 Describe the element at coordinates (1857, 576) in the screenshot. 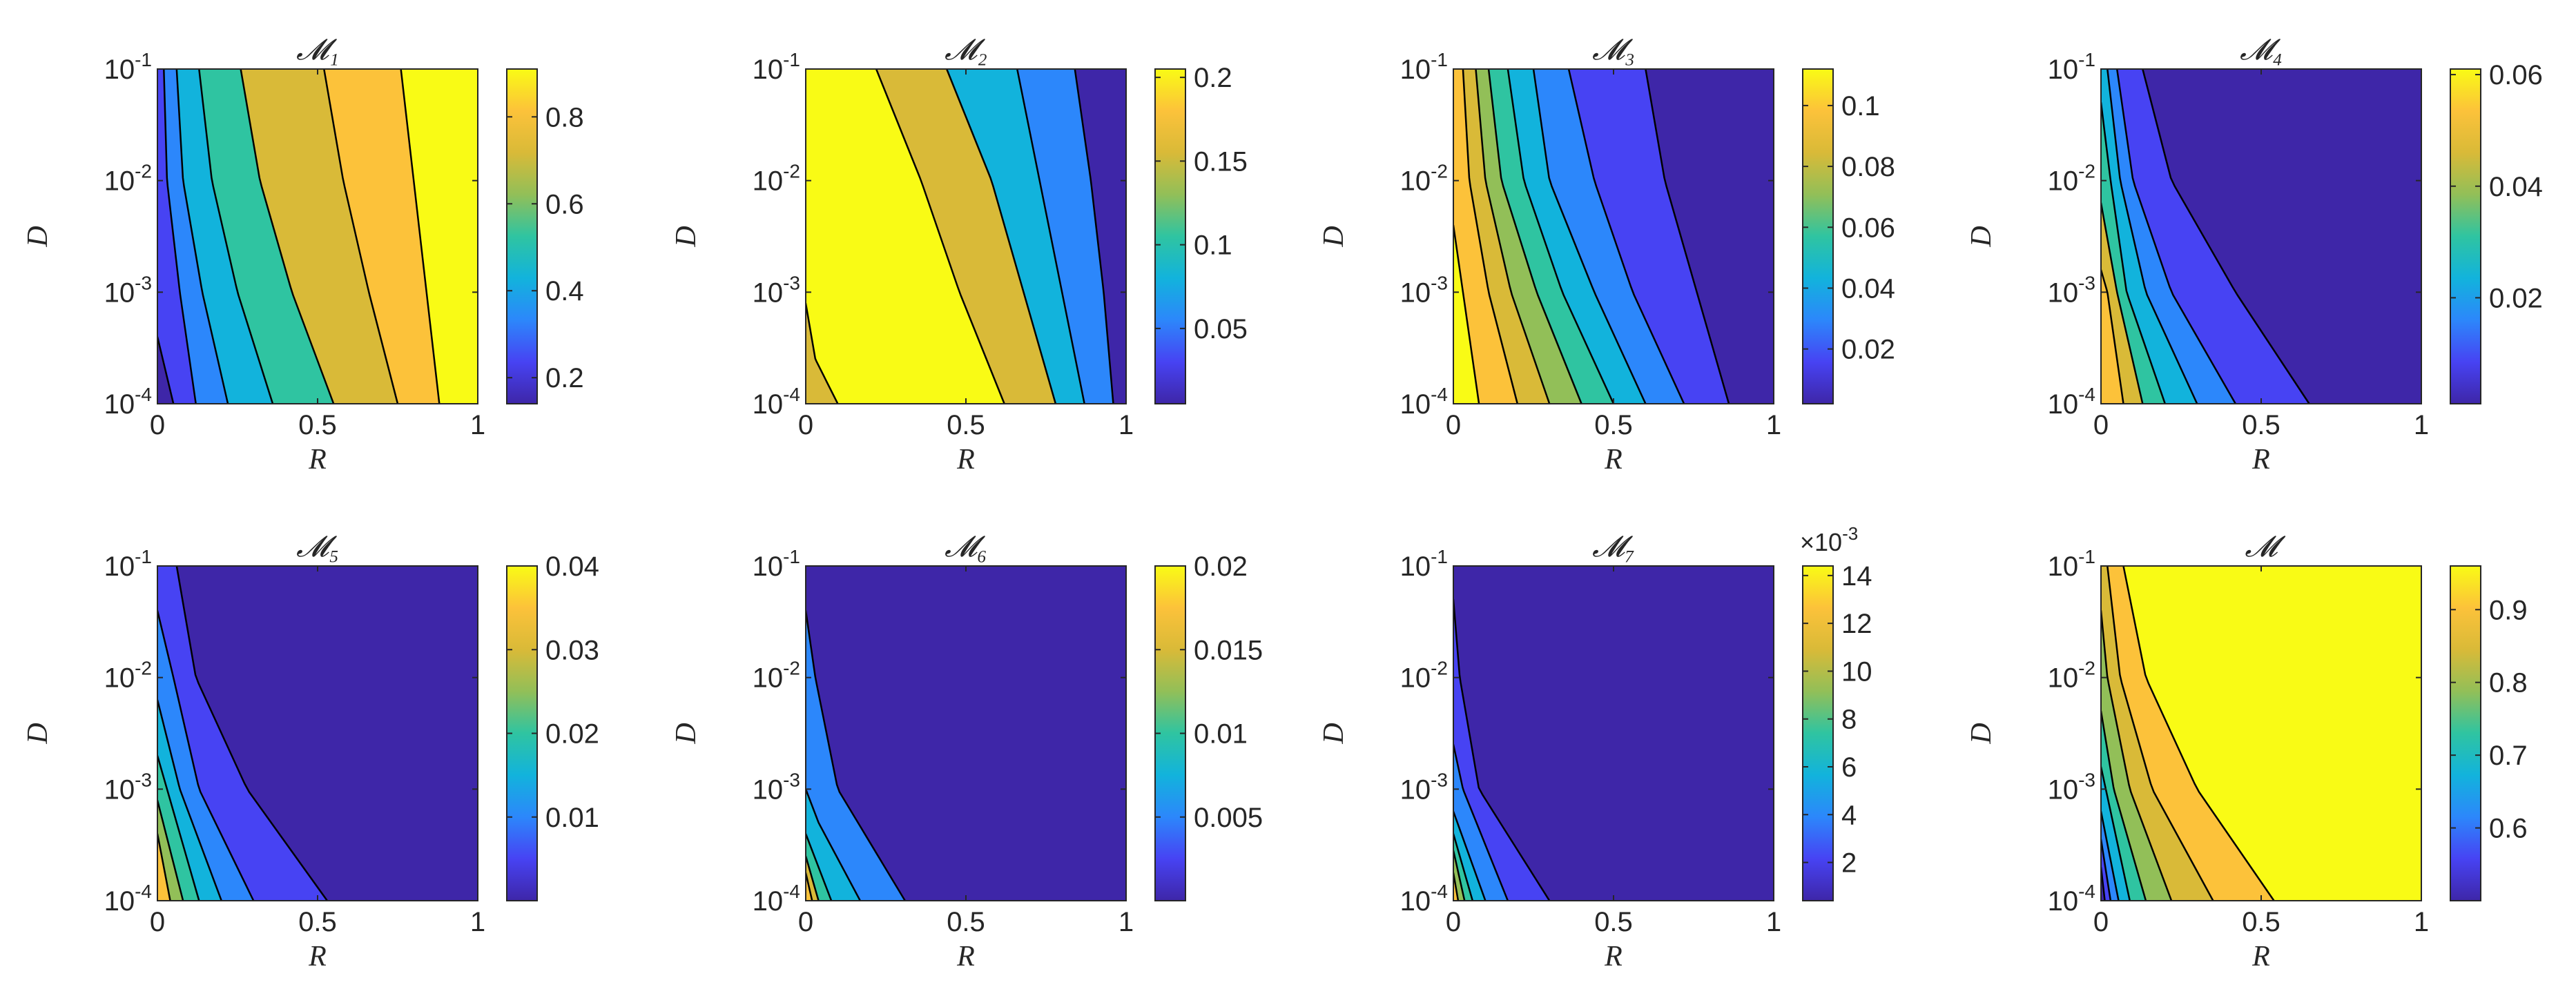

I see `colorbar-tick-label: 14` at that location.